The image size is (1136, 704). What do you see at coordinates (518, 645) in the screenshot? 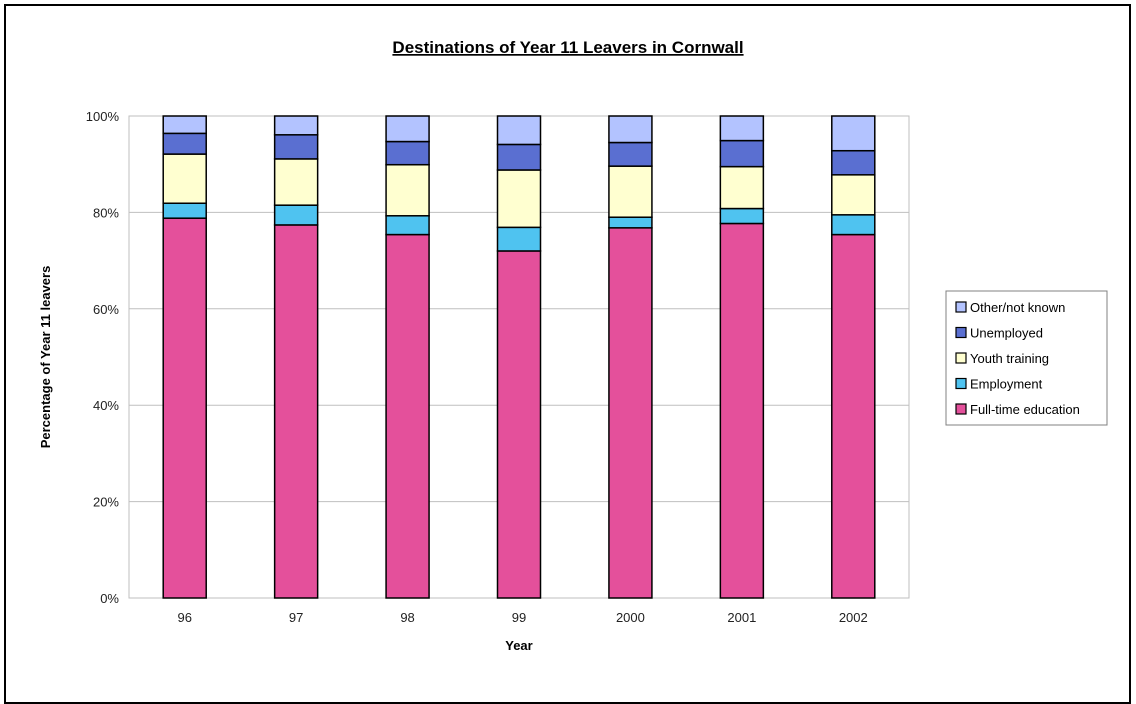
I see `x-axis-label: Year` at bounding box center [518, 645].